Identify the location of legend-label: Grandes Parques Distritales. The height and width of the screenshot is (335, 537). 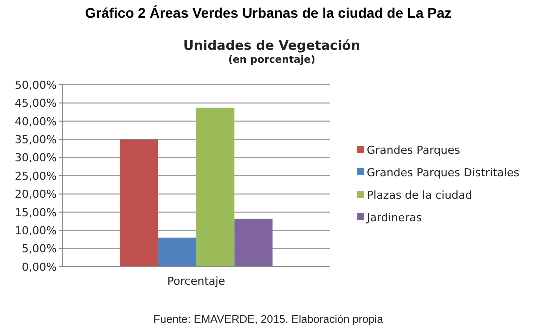
(443, 173).